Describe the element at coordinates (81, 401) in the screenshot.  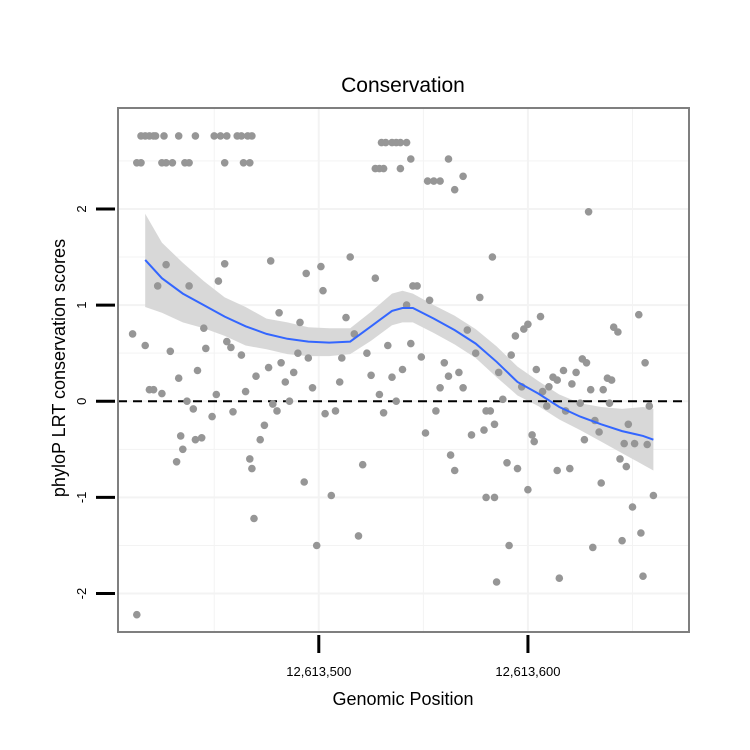
I see `y-tick-label: 0` at that location.